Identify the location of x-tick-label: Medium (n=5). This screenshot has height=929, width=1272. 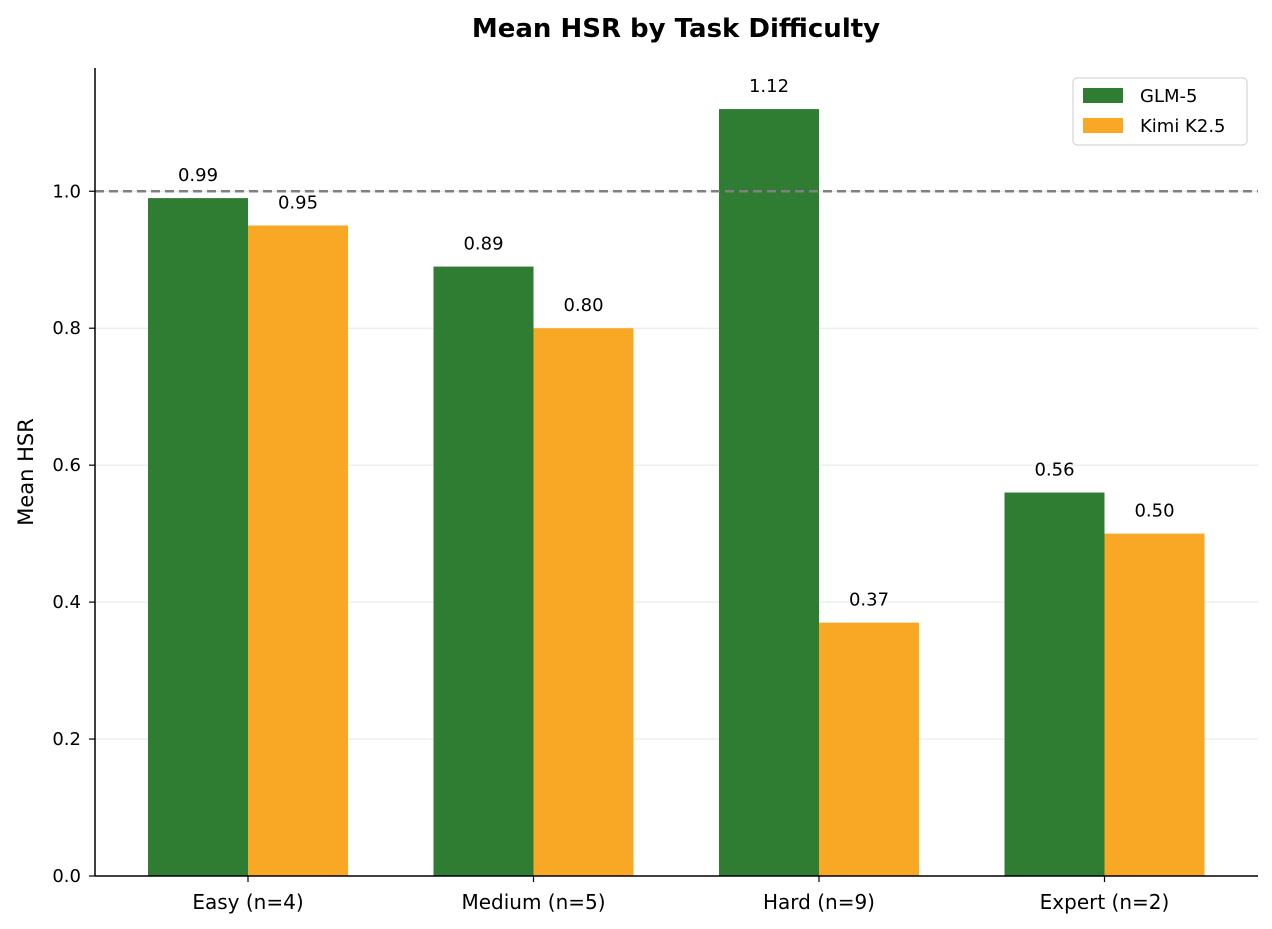
(533, 902).